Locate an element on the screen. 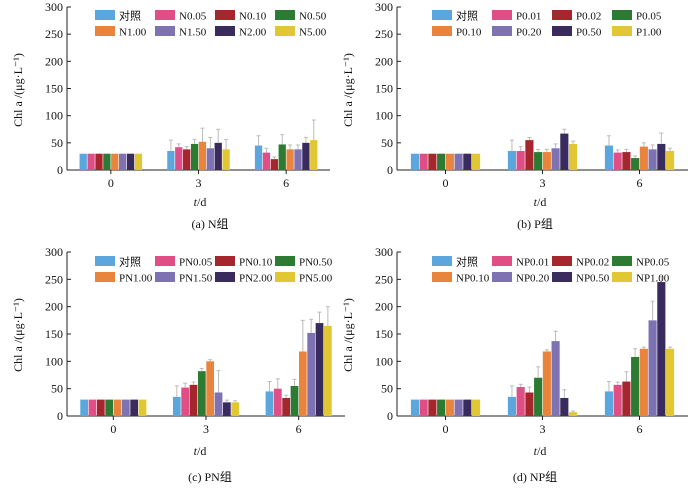 The width and height of the screenshot is (700, 495). y-tick-label-a-3: 150 is located at coordinates (54, 89).